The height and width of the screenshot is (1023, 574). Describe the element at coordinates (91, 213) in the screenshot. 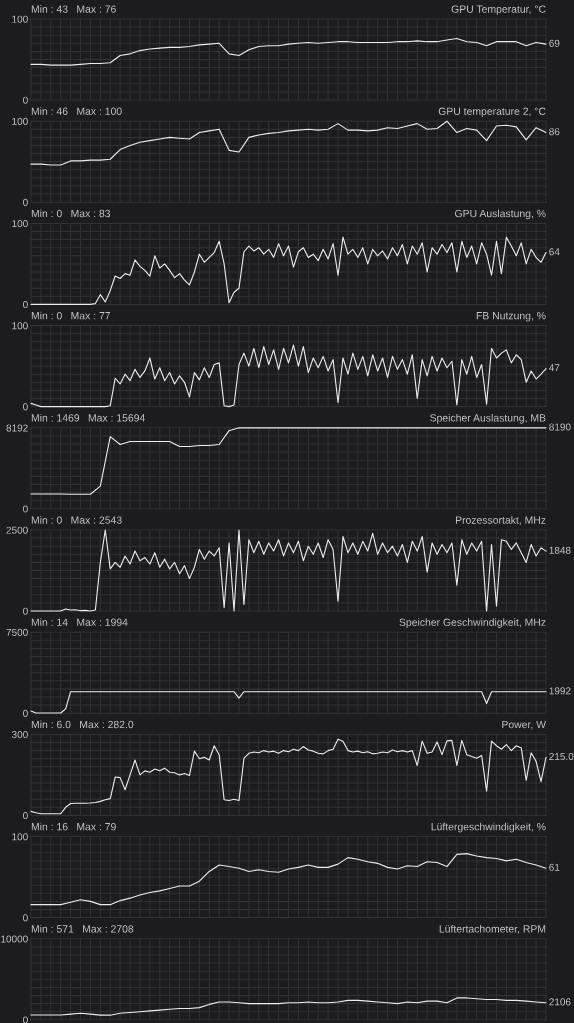

I see `text: Max : 83` at that location.